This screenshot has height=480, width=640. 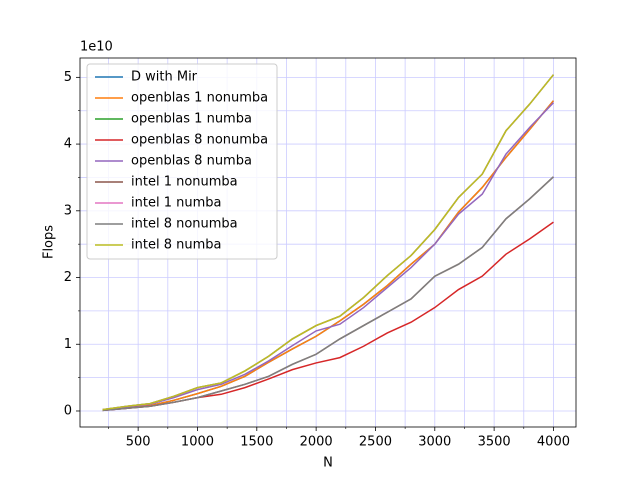 I want to click on legend-label: openblas 8 nonumba, so click(x=199, y=140).